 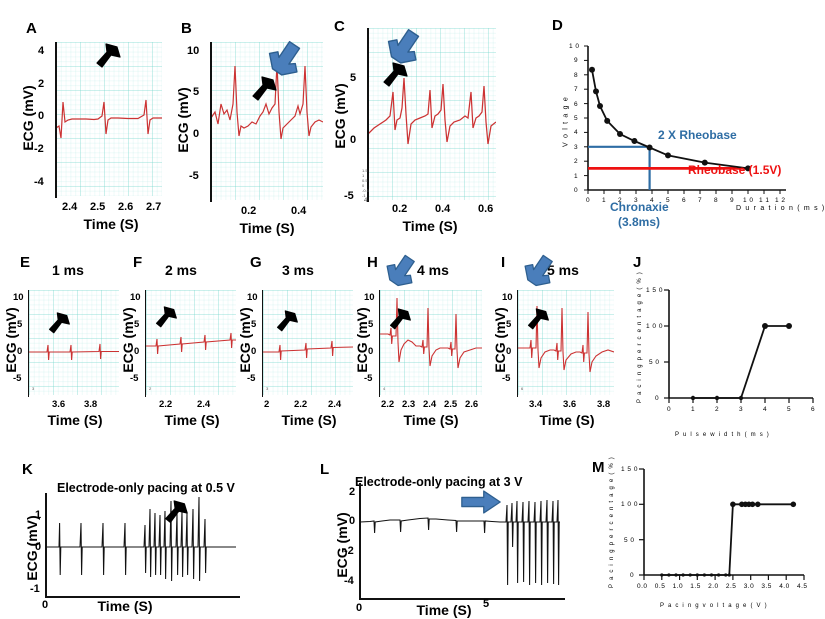 What do you see at coordinates (39, 182) in the screenshot?
I see `panel-a-ytick-n4: -4` at bounding box center [39, 182].